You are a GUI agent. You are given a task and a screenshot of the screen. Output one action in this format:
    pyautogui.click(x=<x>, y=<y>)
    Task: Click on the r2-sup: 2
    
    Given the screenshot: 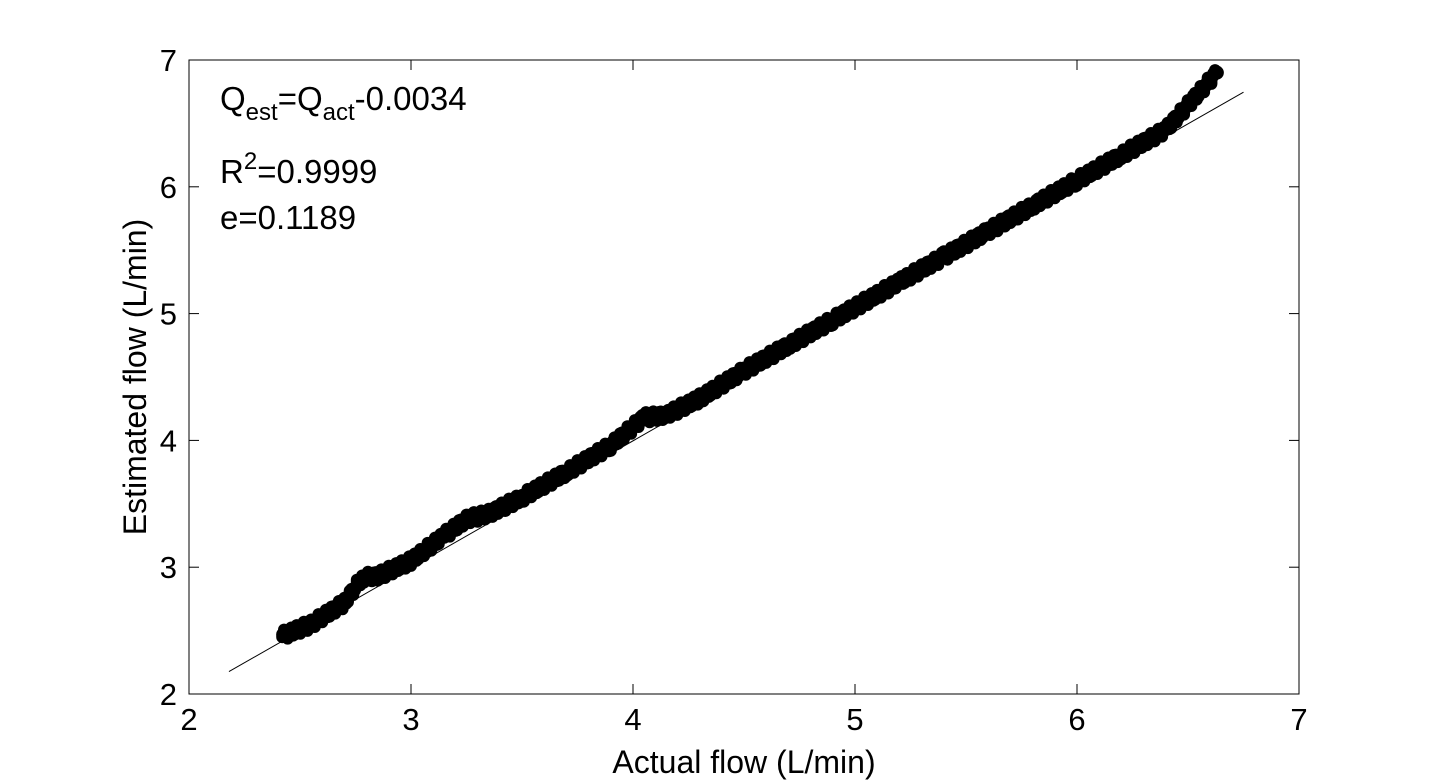 What is the action you would take?
    pyautogui.click(x=250, y=161)
    